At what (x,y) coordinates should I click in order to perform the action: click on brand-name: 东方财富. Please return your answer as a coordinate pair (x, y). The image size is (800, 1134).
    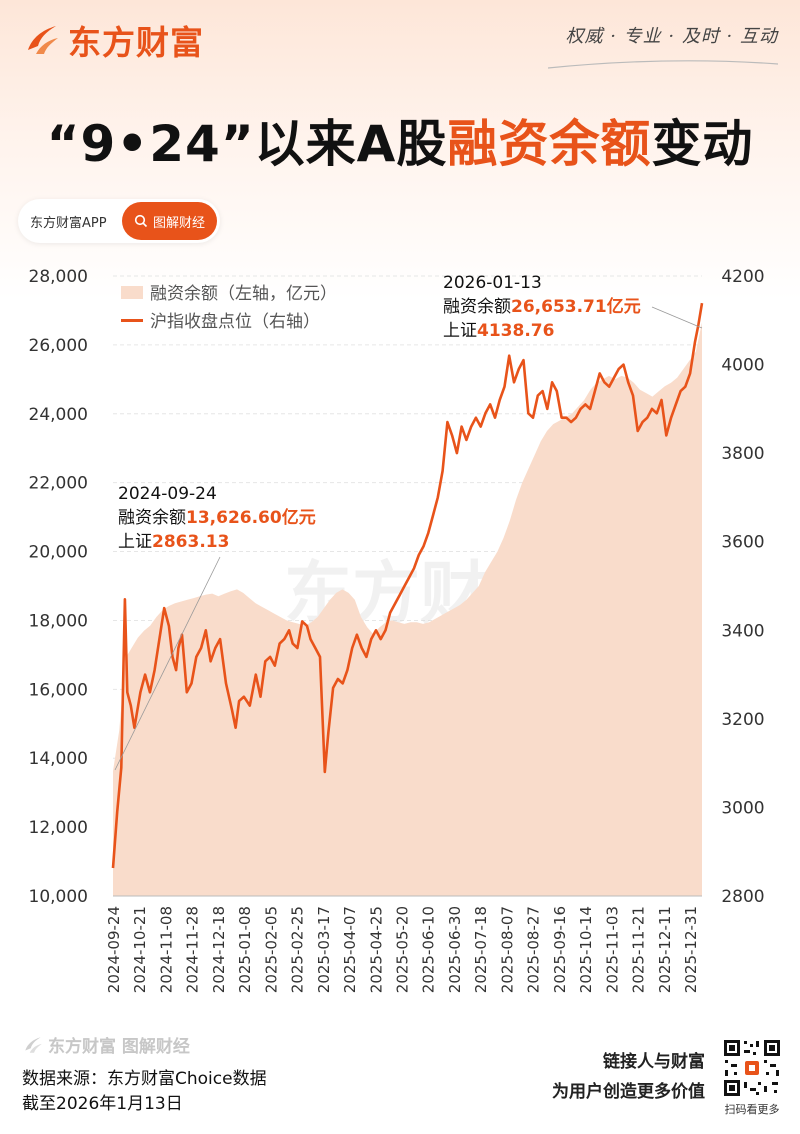
    Looking at the image, I should click on (136, 42).